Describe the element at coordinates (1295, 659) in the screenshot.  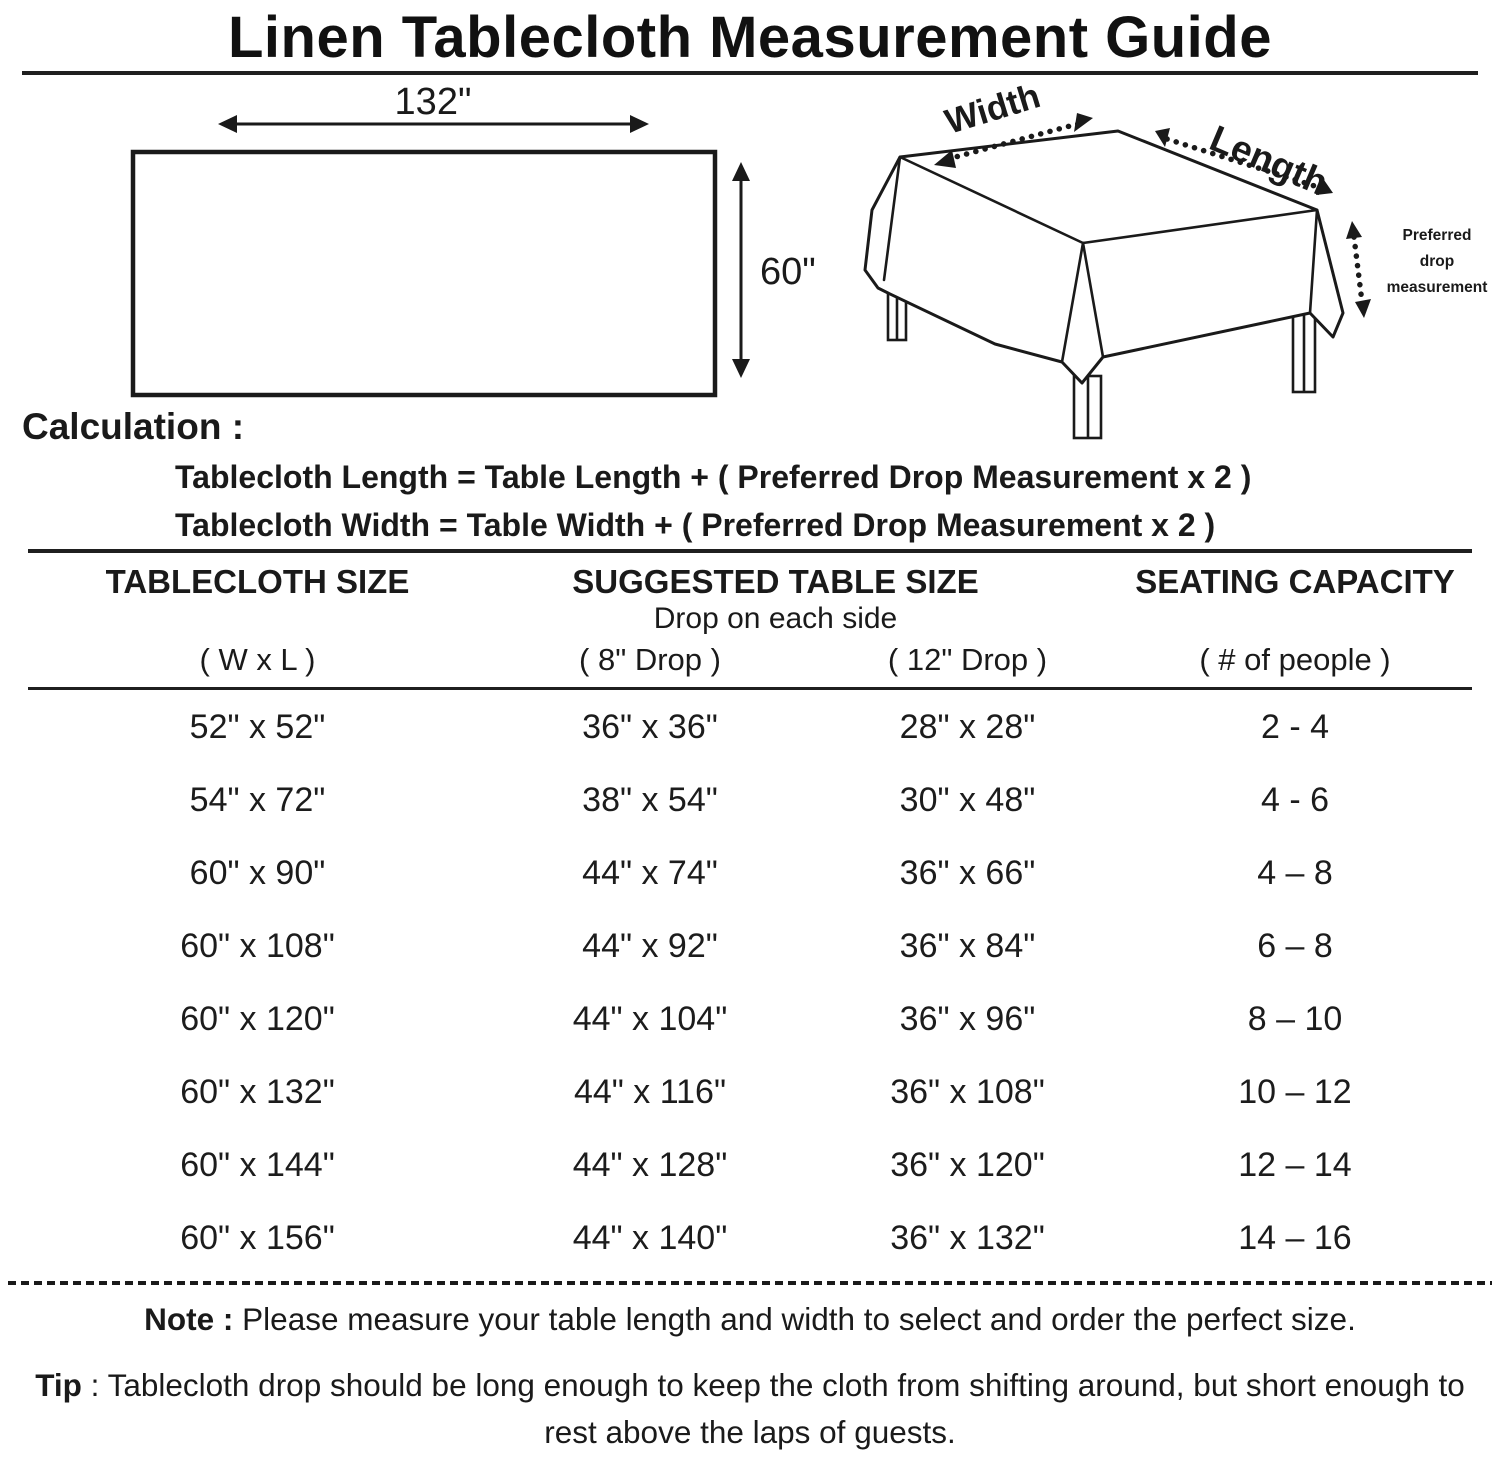
I see `subheader-num-people: ( # of people )` at that location.